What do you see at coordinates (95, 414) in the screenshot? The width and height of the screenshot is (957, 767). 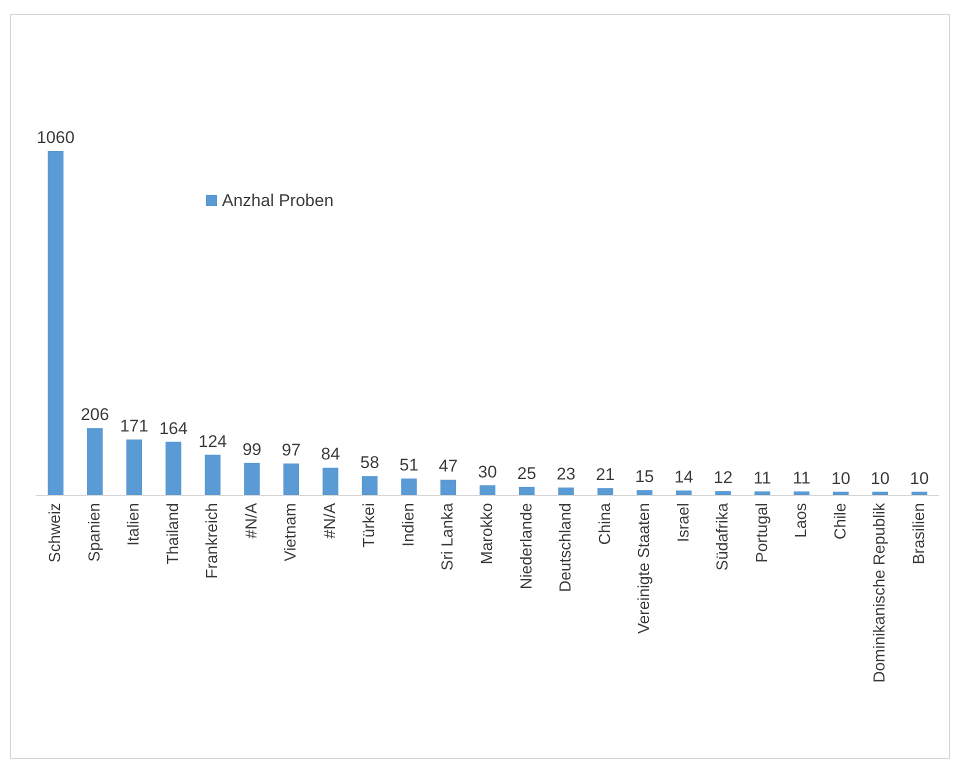 I see `data-label: 206` at bounding box center [95, 414].